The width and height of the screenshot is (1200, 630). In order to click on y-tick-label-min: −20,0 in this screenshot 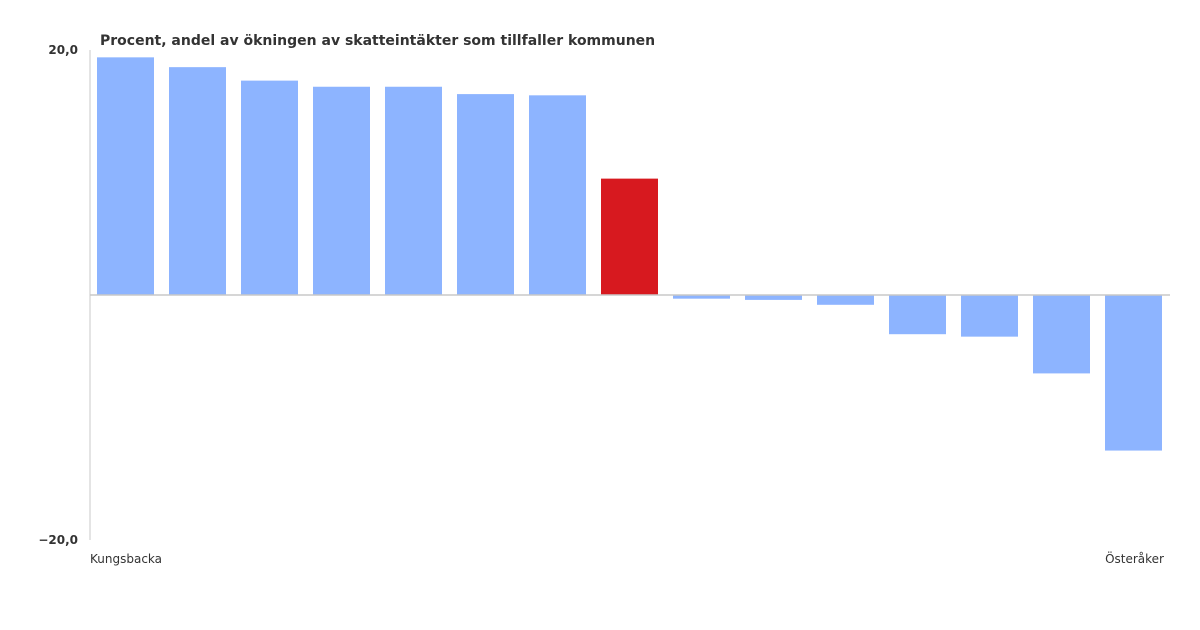, I will do `click(58, 540)`.